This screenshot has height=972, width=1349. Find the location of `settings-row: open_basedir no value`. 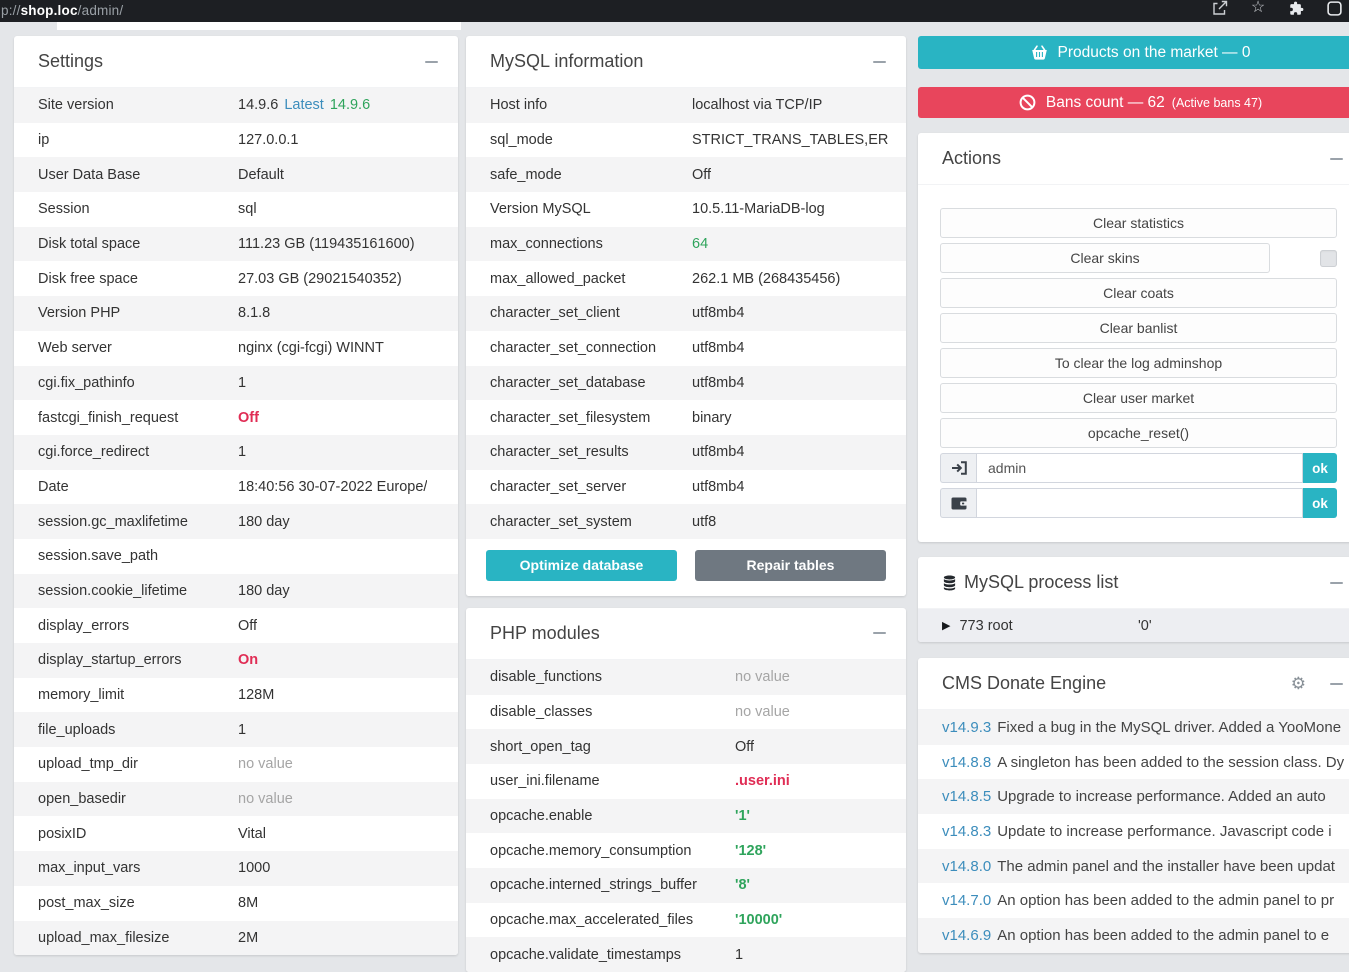

settings-row: open_basedir no value is located at coordinates (236, 799).